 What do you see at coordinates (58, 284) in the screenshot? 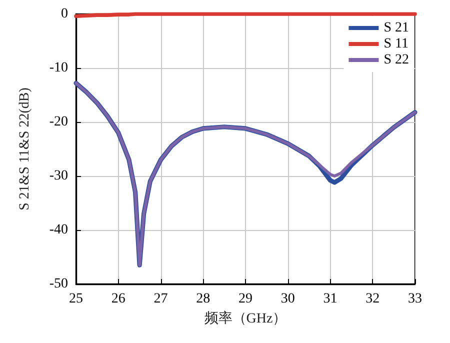
I see `y-tick-label: -50` at bounding box center [58, 284].